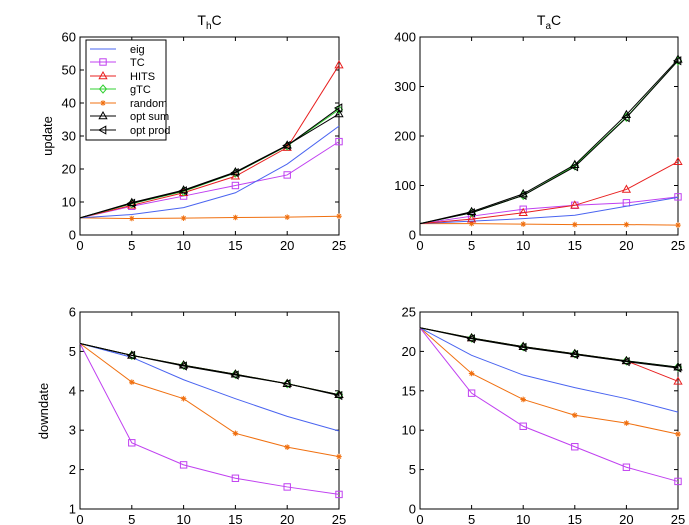 The image size is (689, 525). I want to click on y-tick-label: 20, so click(409, 351).